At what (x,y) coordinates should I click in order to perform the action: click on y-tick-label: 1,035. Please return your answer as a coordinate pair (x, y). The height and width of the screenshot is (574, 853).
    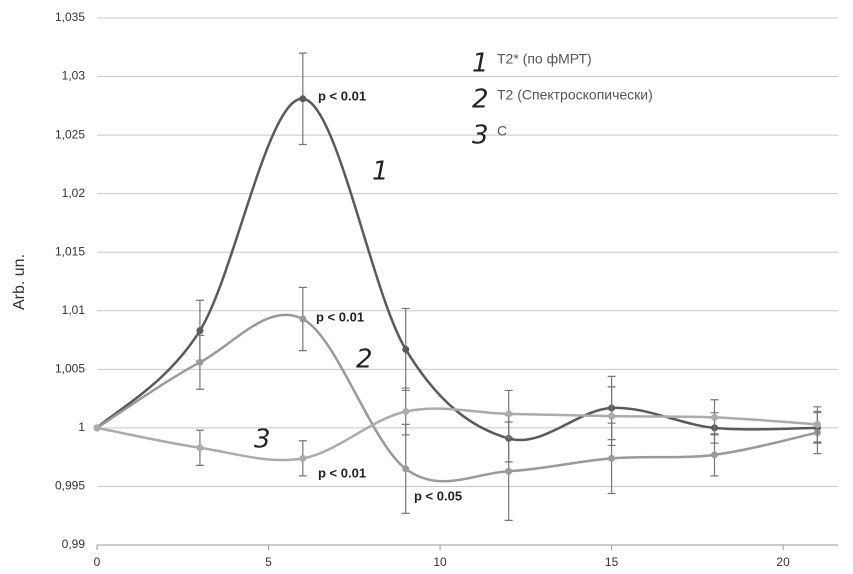
    Looking at the image, I should click on (70, 17).